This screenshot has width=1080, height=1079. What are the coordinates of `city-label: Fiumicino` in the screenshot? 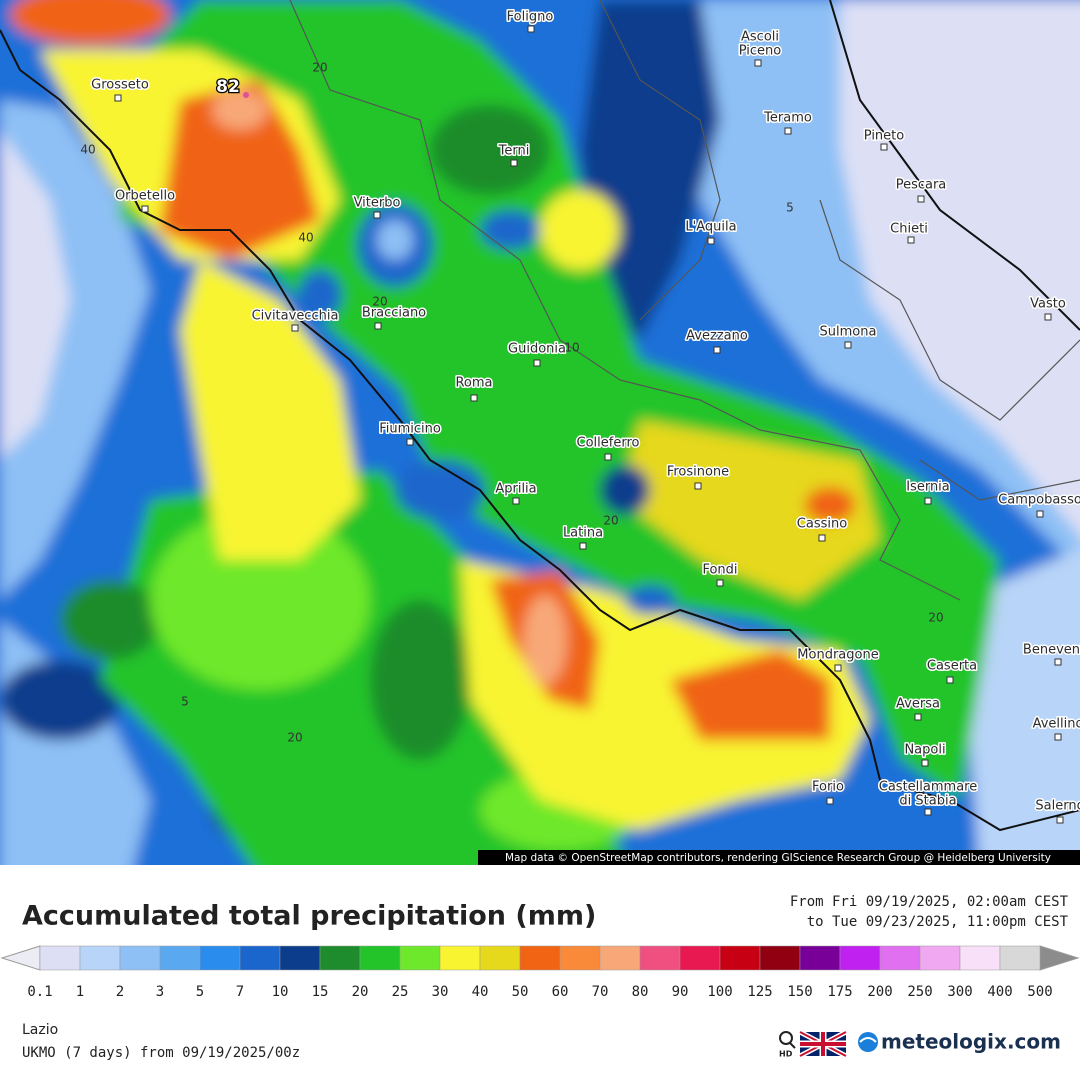 It's located at (410, 429).